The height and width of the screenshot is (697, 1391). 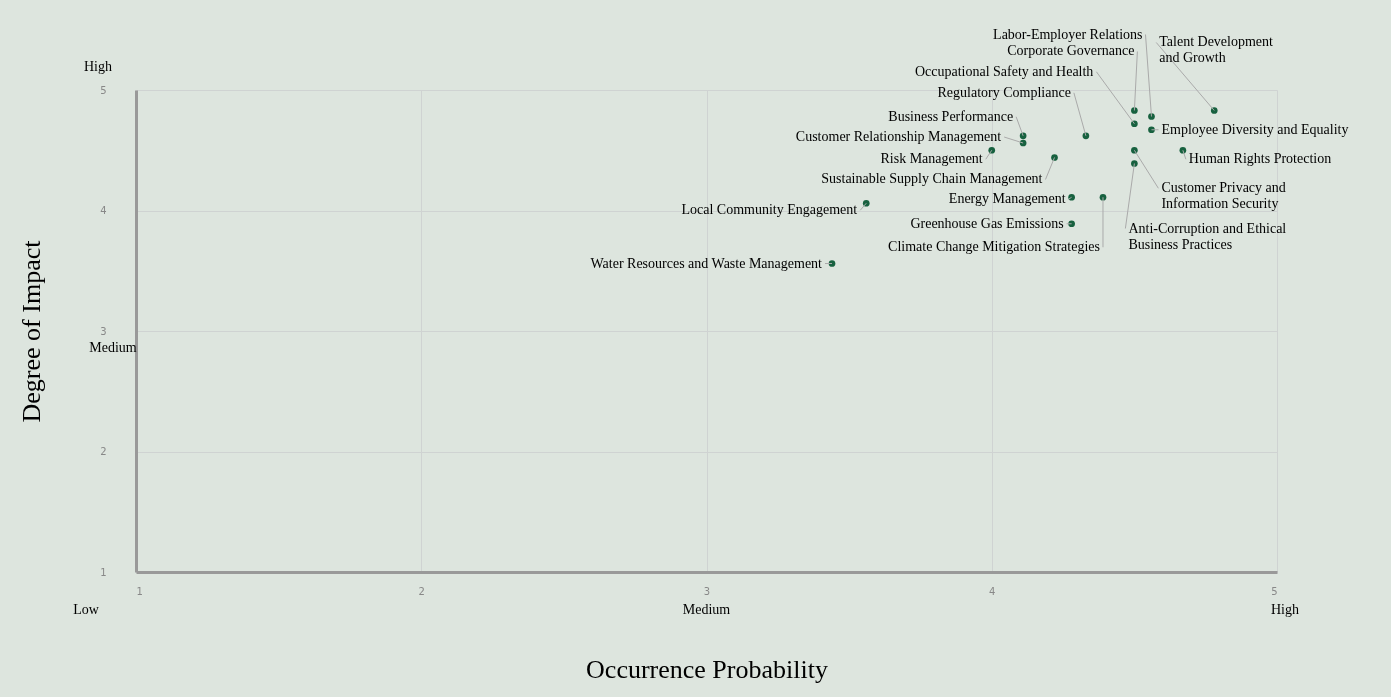 I want to click on y-tick-label: 4, so click(x=103, y=210).